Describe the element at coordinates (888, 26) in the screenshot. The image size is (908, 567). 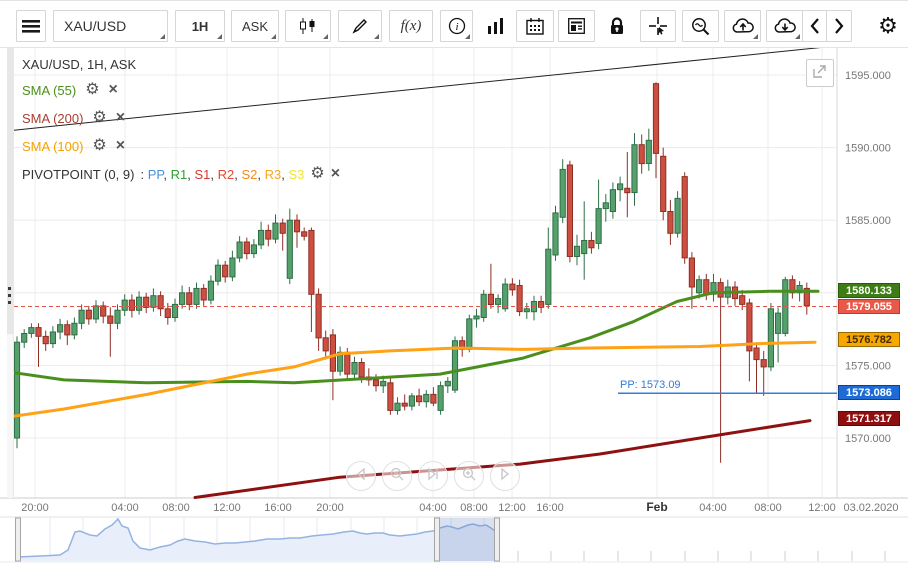
I see `settings-button: ⚙` at that location.